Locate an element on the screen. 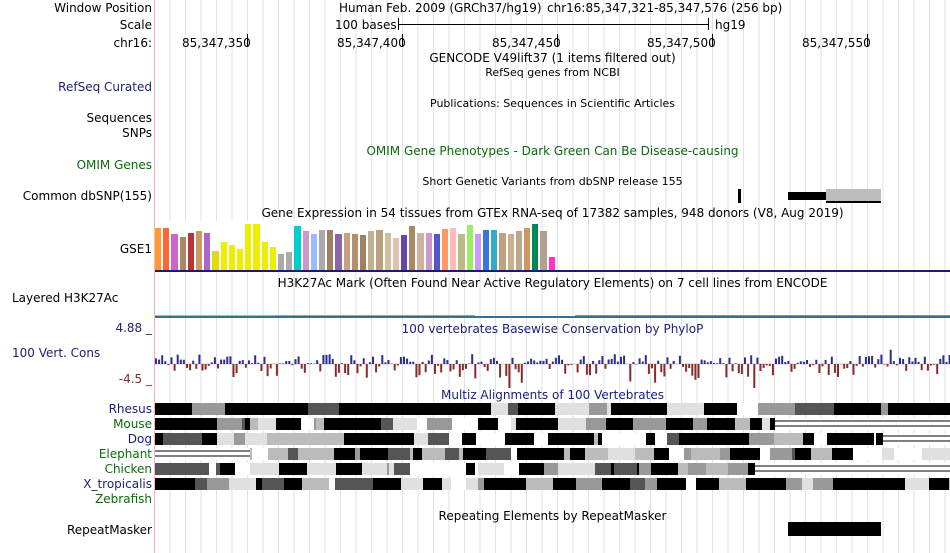  gencode-track-title: GENCODE V49lift37 (1 items filtered out) is located at coordinates (552, 58).